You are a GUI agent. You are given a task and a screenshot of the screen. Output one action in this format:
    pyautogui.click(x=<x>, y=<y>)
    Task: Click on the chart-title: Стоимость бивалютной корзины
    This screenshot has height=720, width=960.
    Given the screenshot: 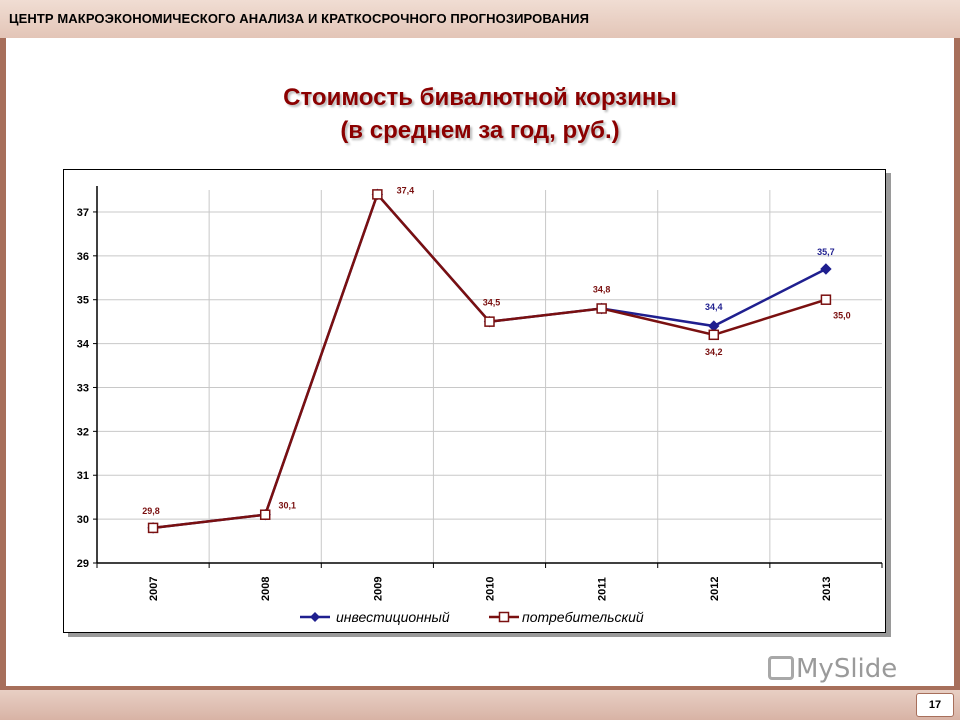 What is the action you would take?
    pyautogui.click(x=480, y=97)
    